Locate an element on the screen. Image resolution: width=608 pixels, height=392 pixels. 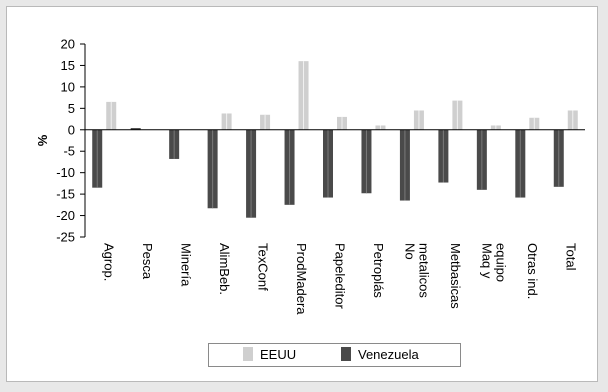
y-tick-label: -25 is located at coordinates (65, 237).